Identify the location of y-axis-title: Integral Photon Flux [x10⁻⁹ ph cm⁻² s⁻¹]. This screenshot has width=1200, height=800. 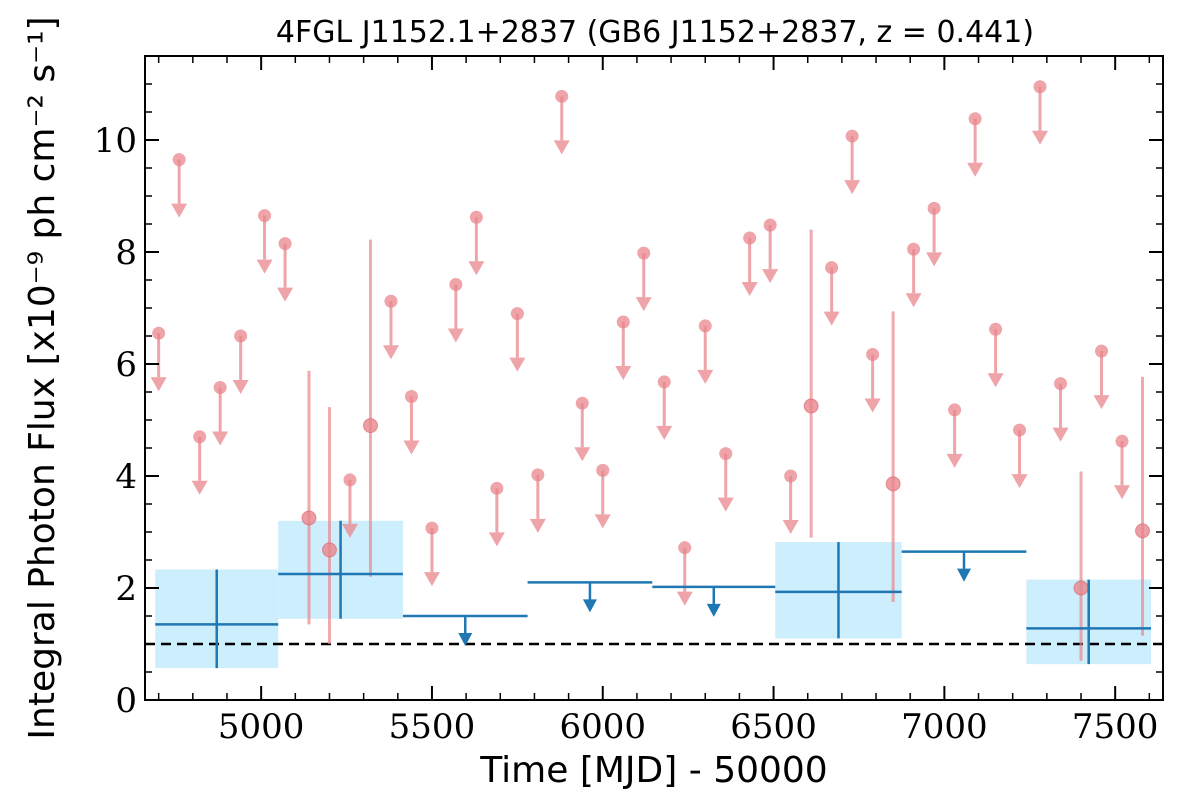
(42, 377).